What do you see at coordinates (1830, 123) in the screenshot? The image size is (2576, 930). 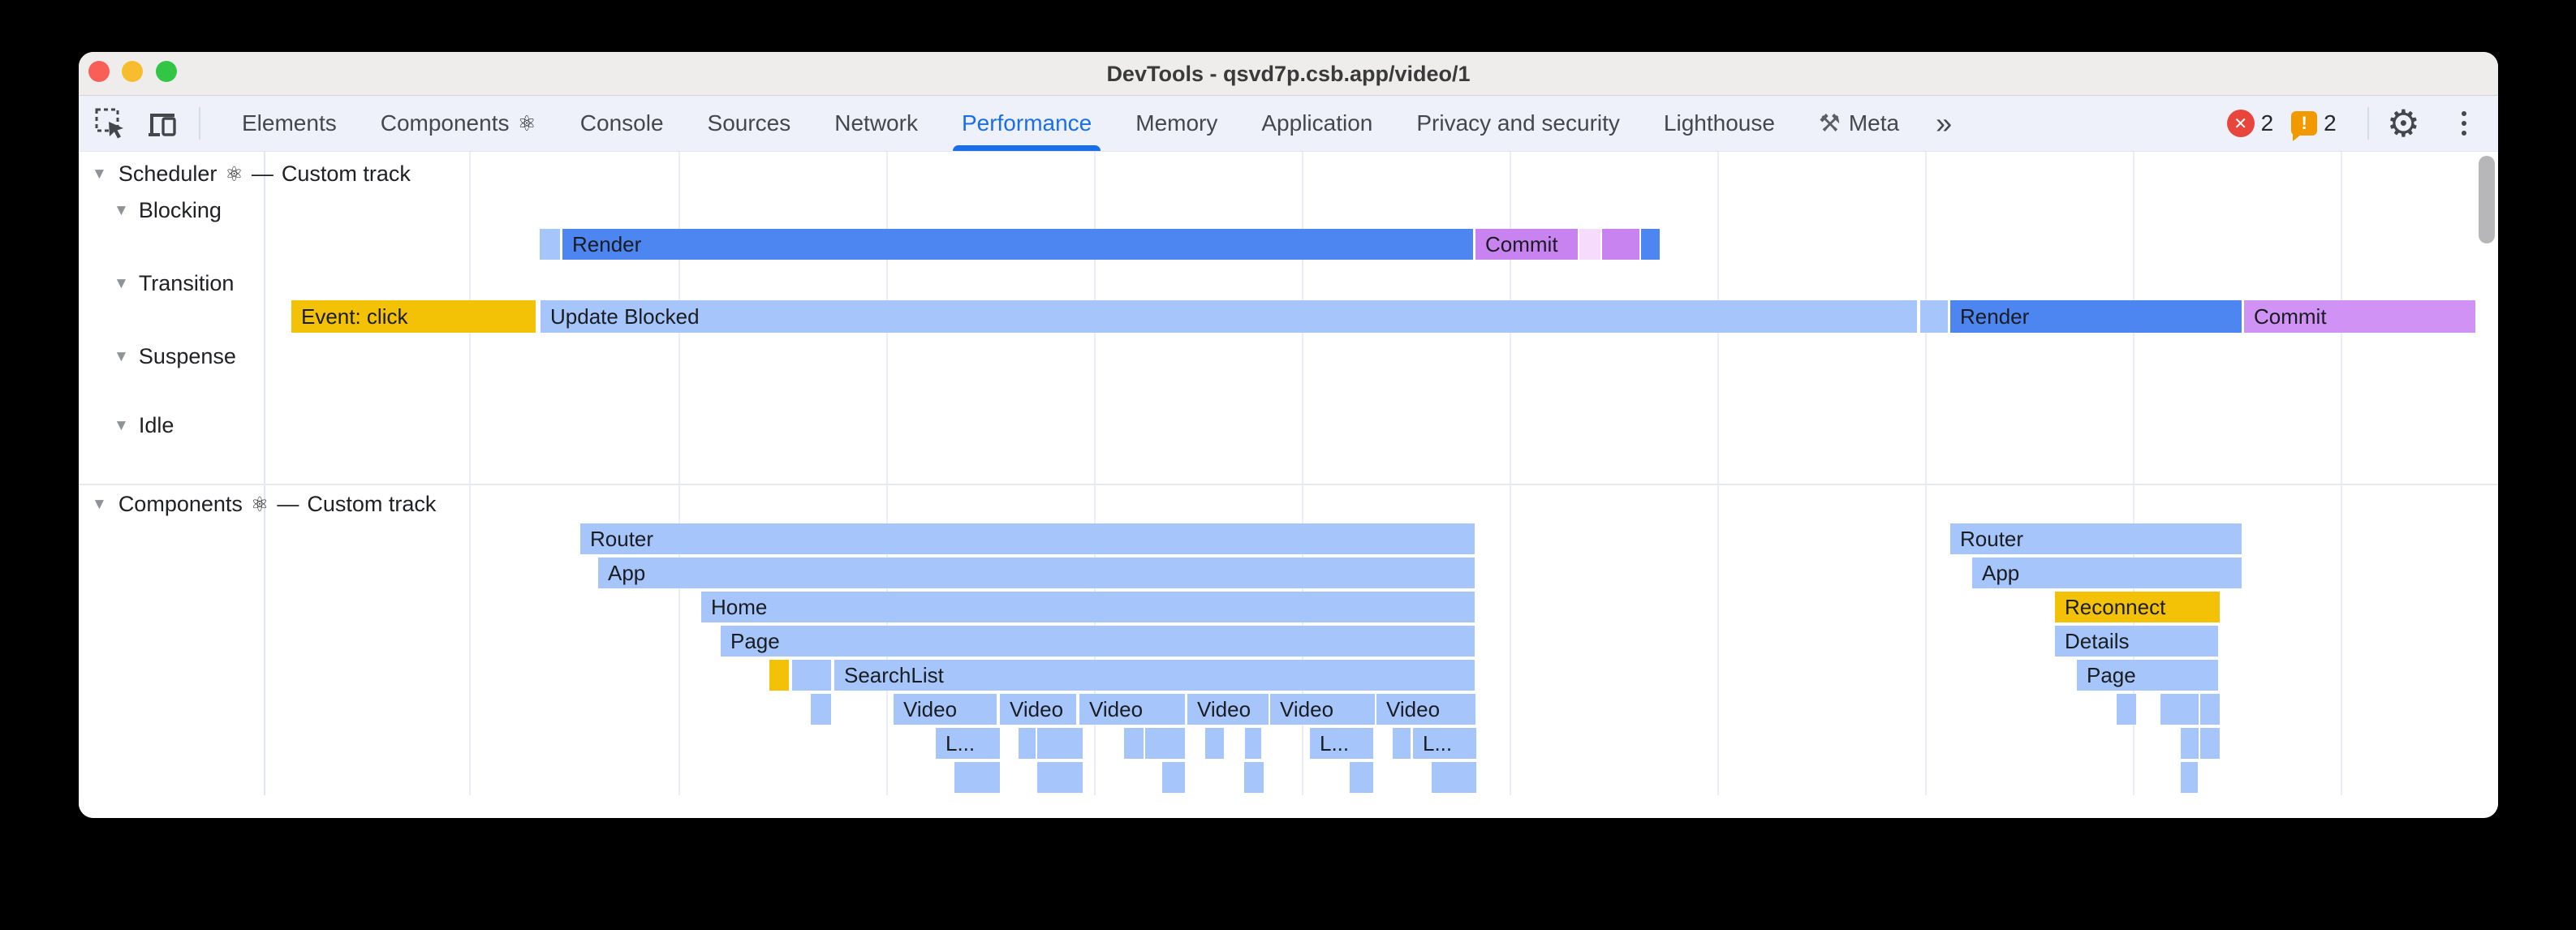 I see `tools-icon: ⚒` at bounding box center [1830, 123].